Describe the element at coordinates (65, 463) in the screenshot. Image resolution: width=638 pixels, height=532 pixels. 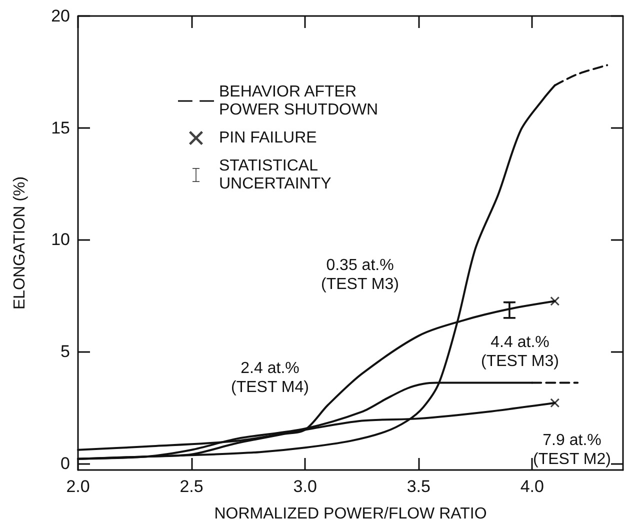
I see `y-tick-label: 0` at that location.